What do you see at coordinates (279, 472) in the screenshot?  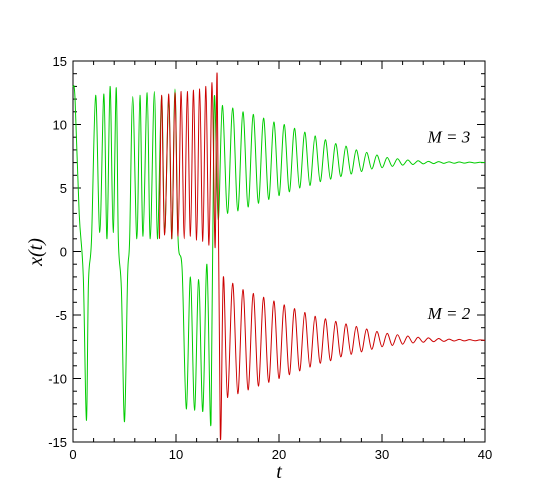 I see `x-axis-label: t` at bounding box center [279, 472].